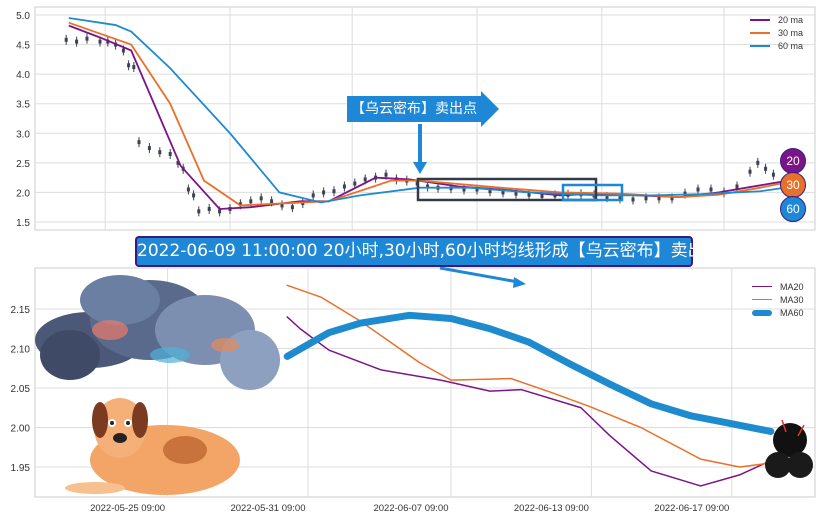 This screenshot has width=822, height=520. What do you see at coordinates (21, 429) in the screenshot?
I see `y-tick-label: 2.00` at bounding box center [21, 429].